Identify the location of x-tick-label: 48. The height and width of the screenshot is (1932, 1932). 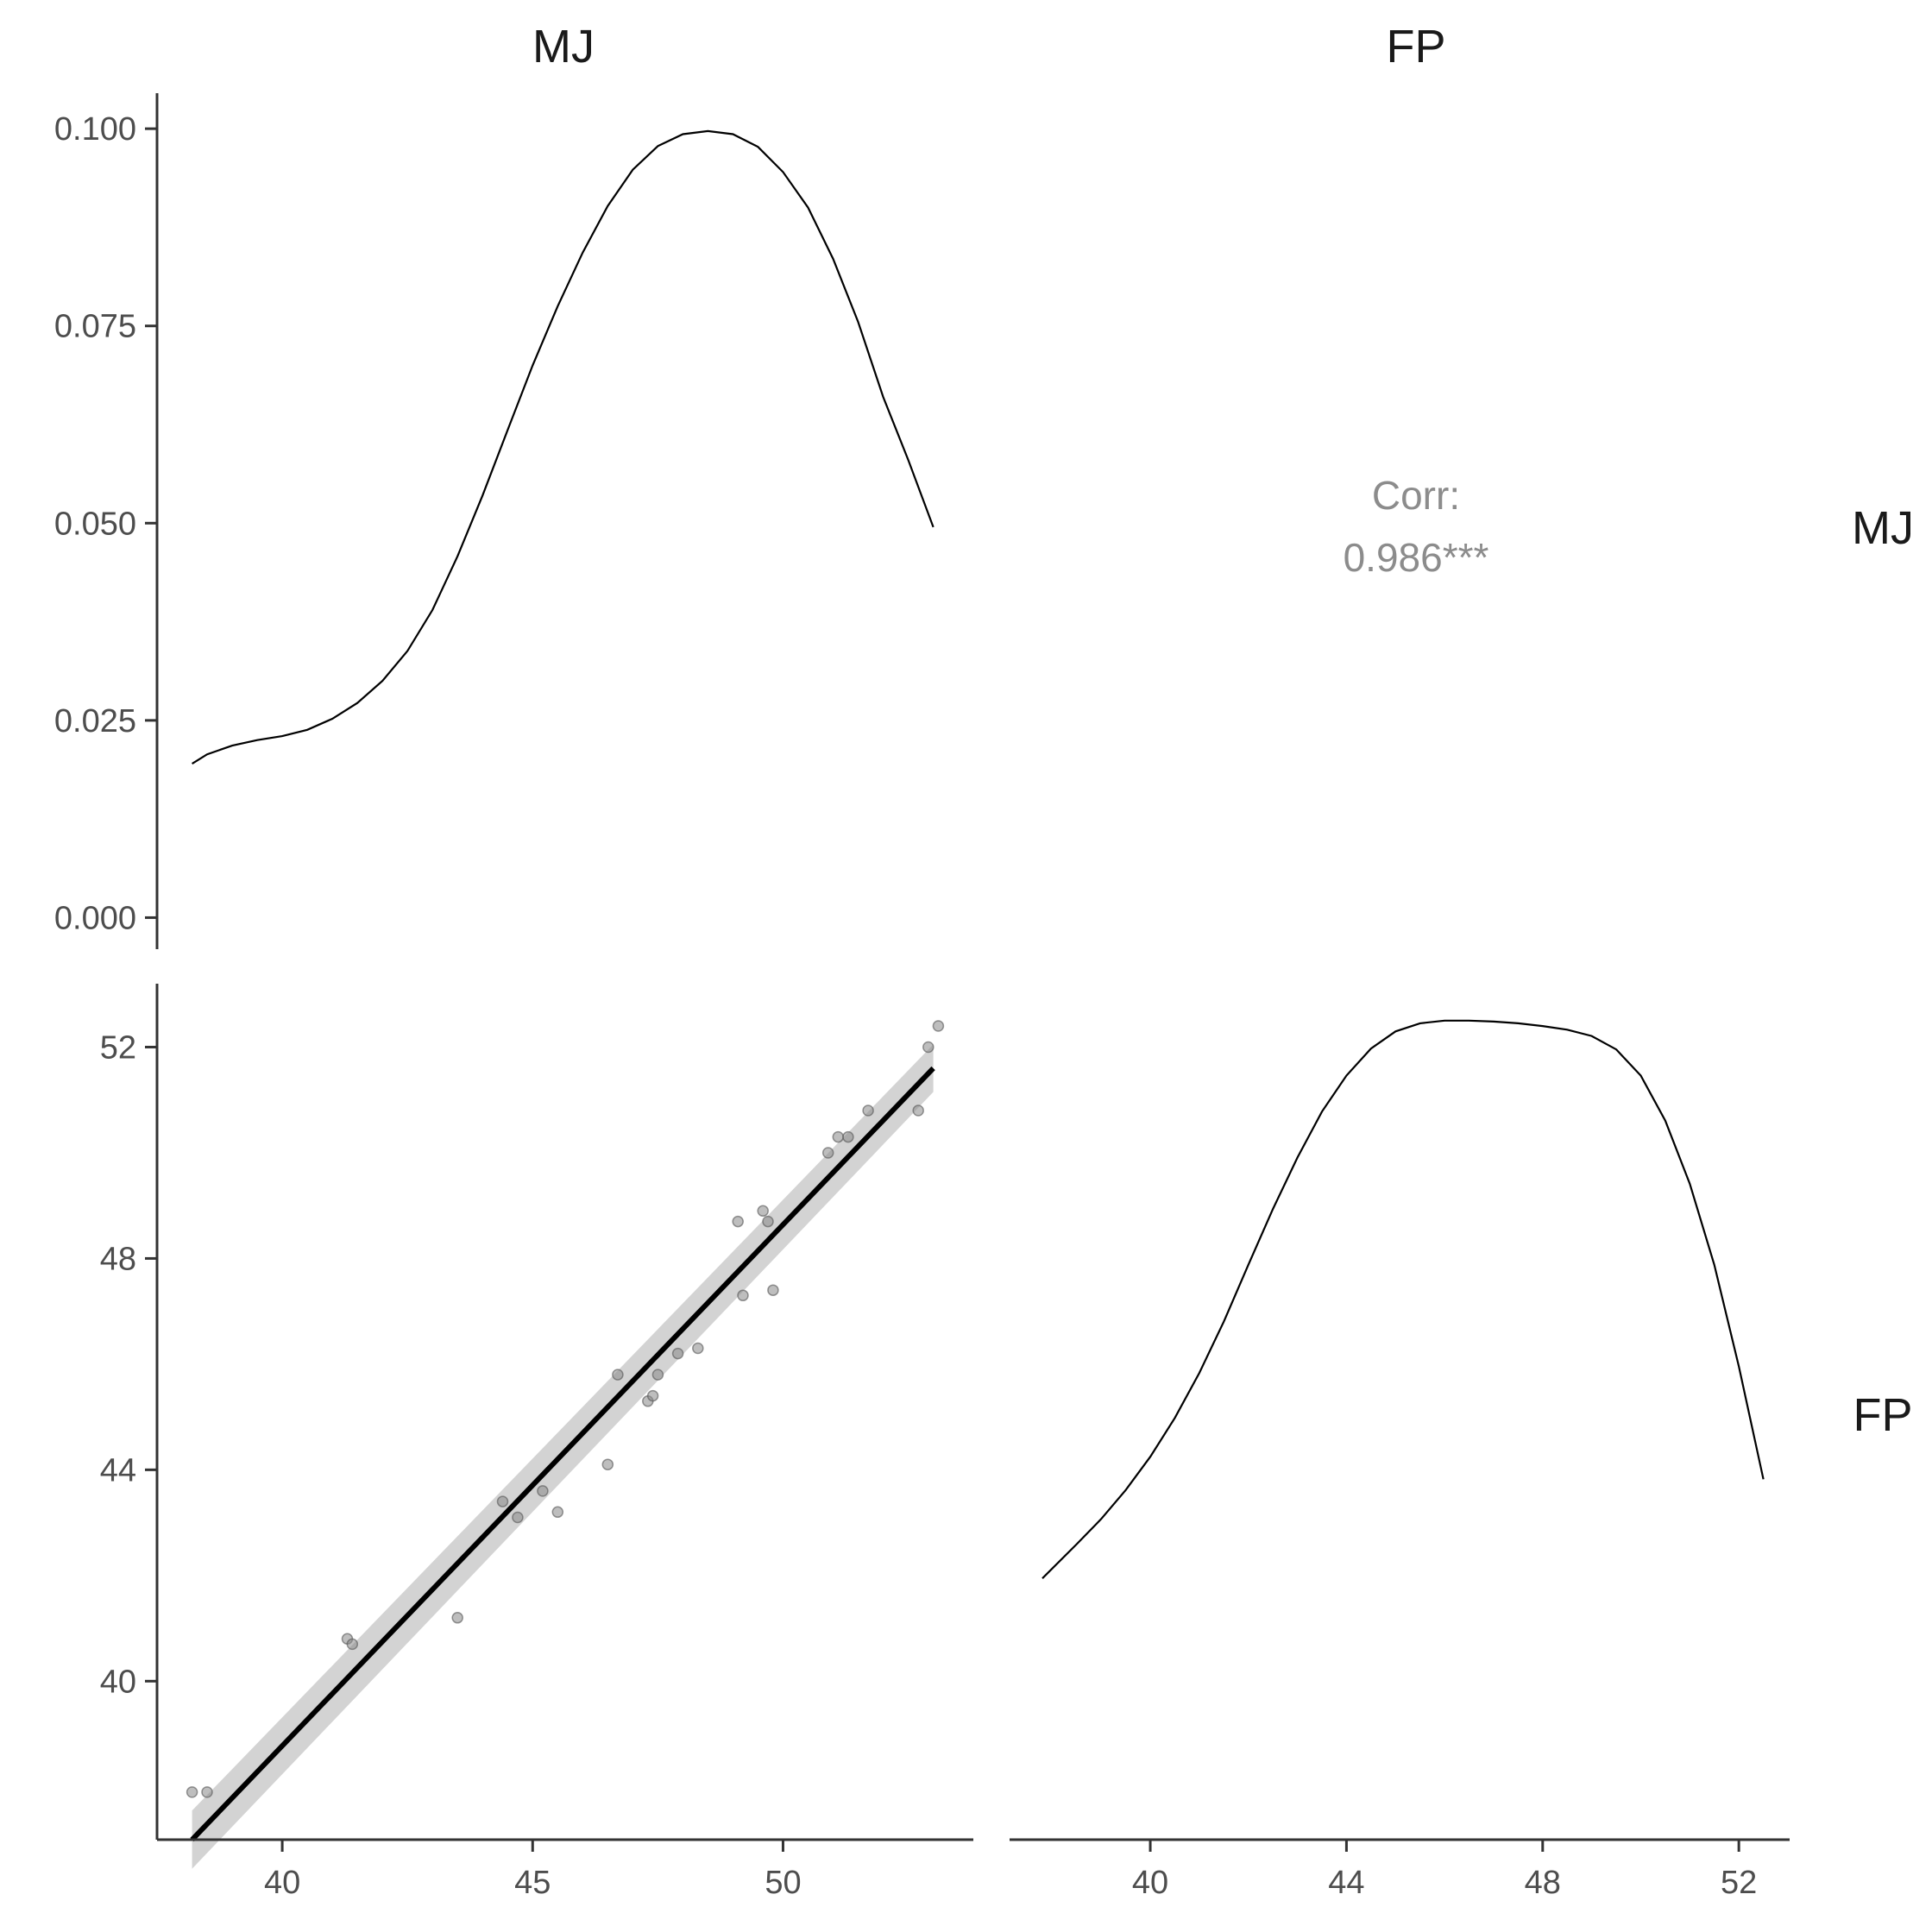
(1543, 1883).